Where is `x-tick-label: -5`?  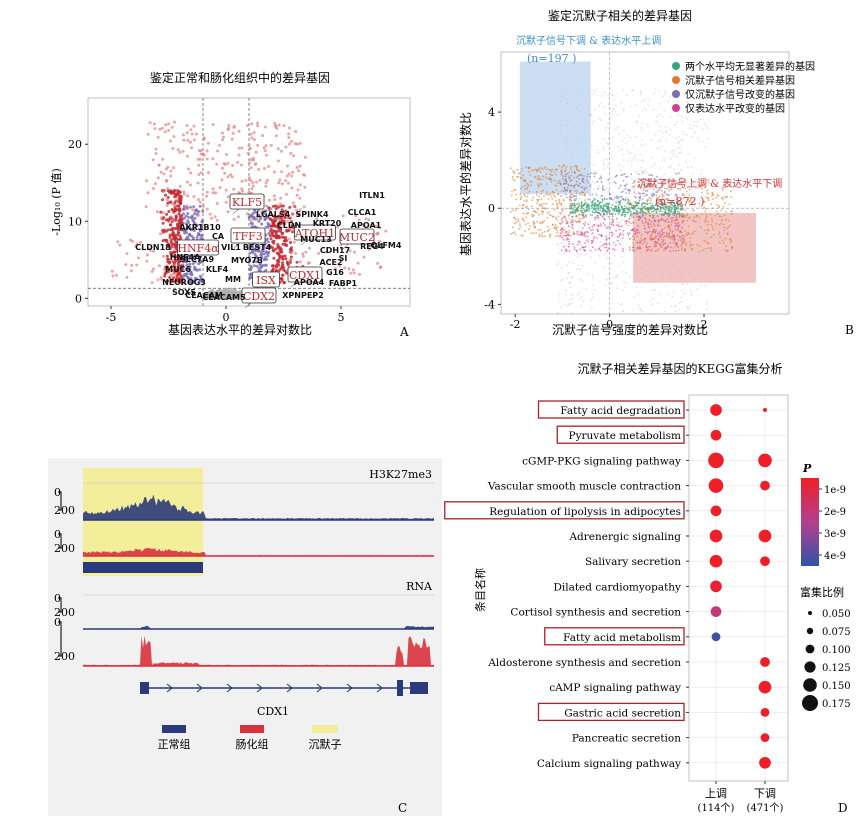 x-tick-label: -5 is located at coordinates (111, 317).